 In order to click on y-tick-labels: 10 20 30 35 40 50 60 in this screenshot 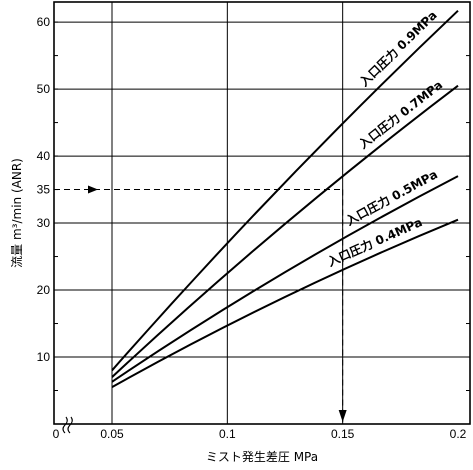, I will do `click(44, 189)`.